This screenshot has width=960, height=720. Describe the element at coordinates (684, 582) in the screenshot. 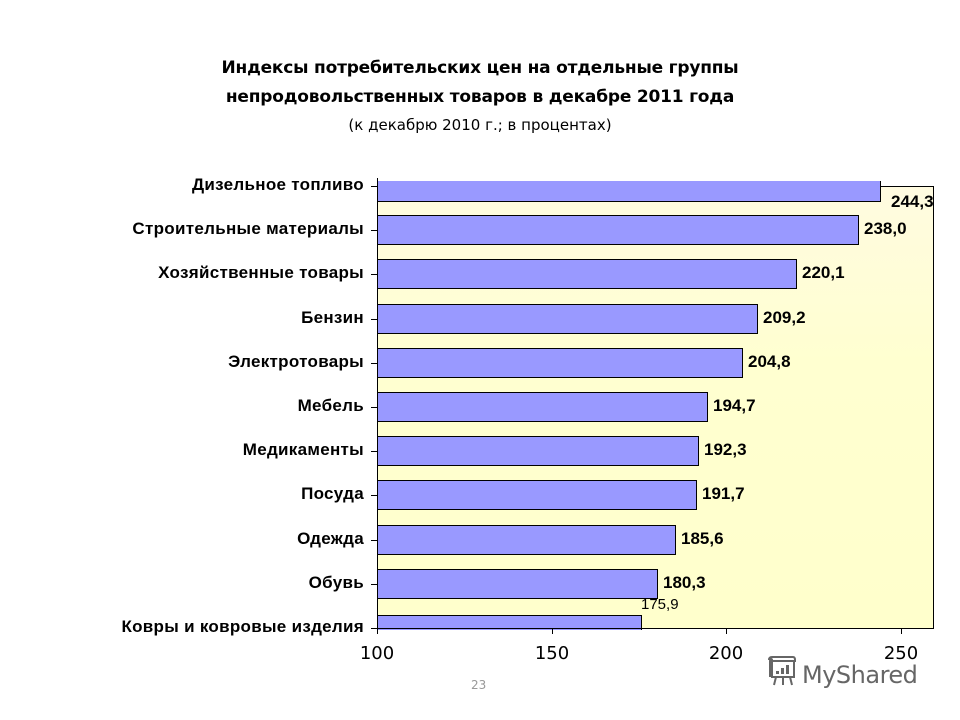

I see `bar-value-label: 180,3` at that location.